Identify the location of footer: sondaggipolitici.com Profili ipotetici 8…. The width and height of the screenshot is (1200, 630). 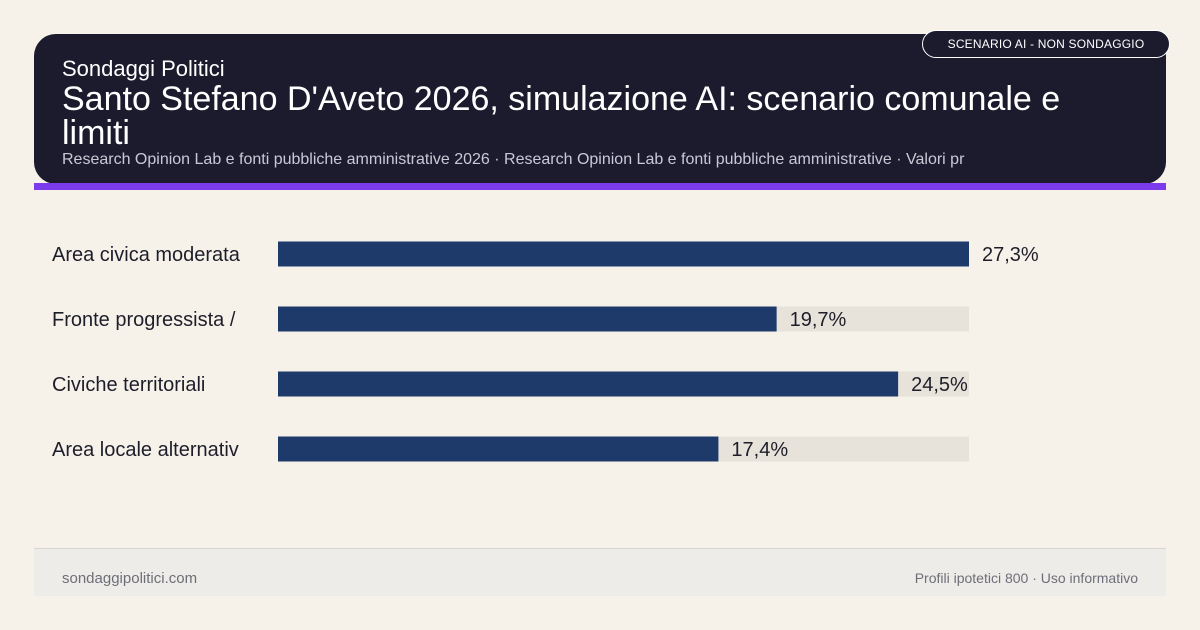
(600, 572).